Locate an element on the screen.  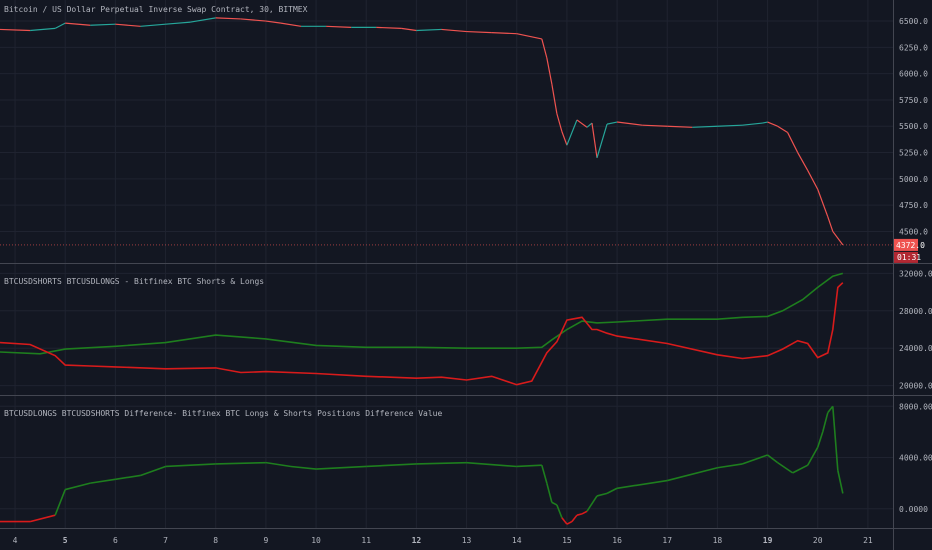
y-tick-label: 8000.0000 is located at coordinates (915, 406).